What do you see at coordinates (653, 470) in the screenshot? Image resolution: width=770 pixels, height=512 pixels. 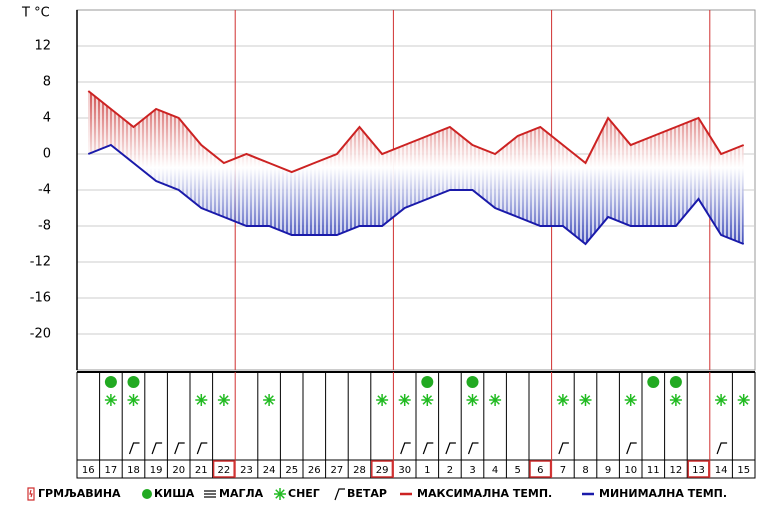 I see `x-tick-label: 11` at bounding box center [653, 470].